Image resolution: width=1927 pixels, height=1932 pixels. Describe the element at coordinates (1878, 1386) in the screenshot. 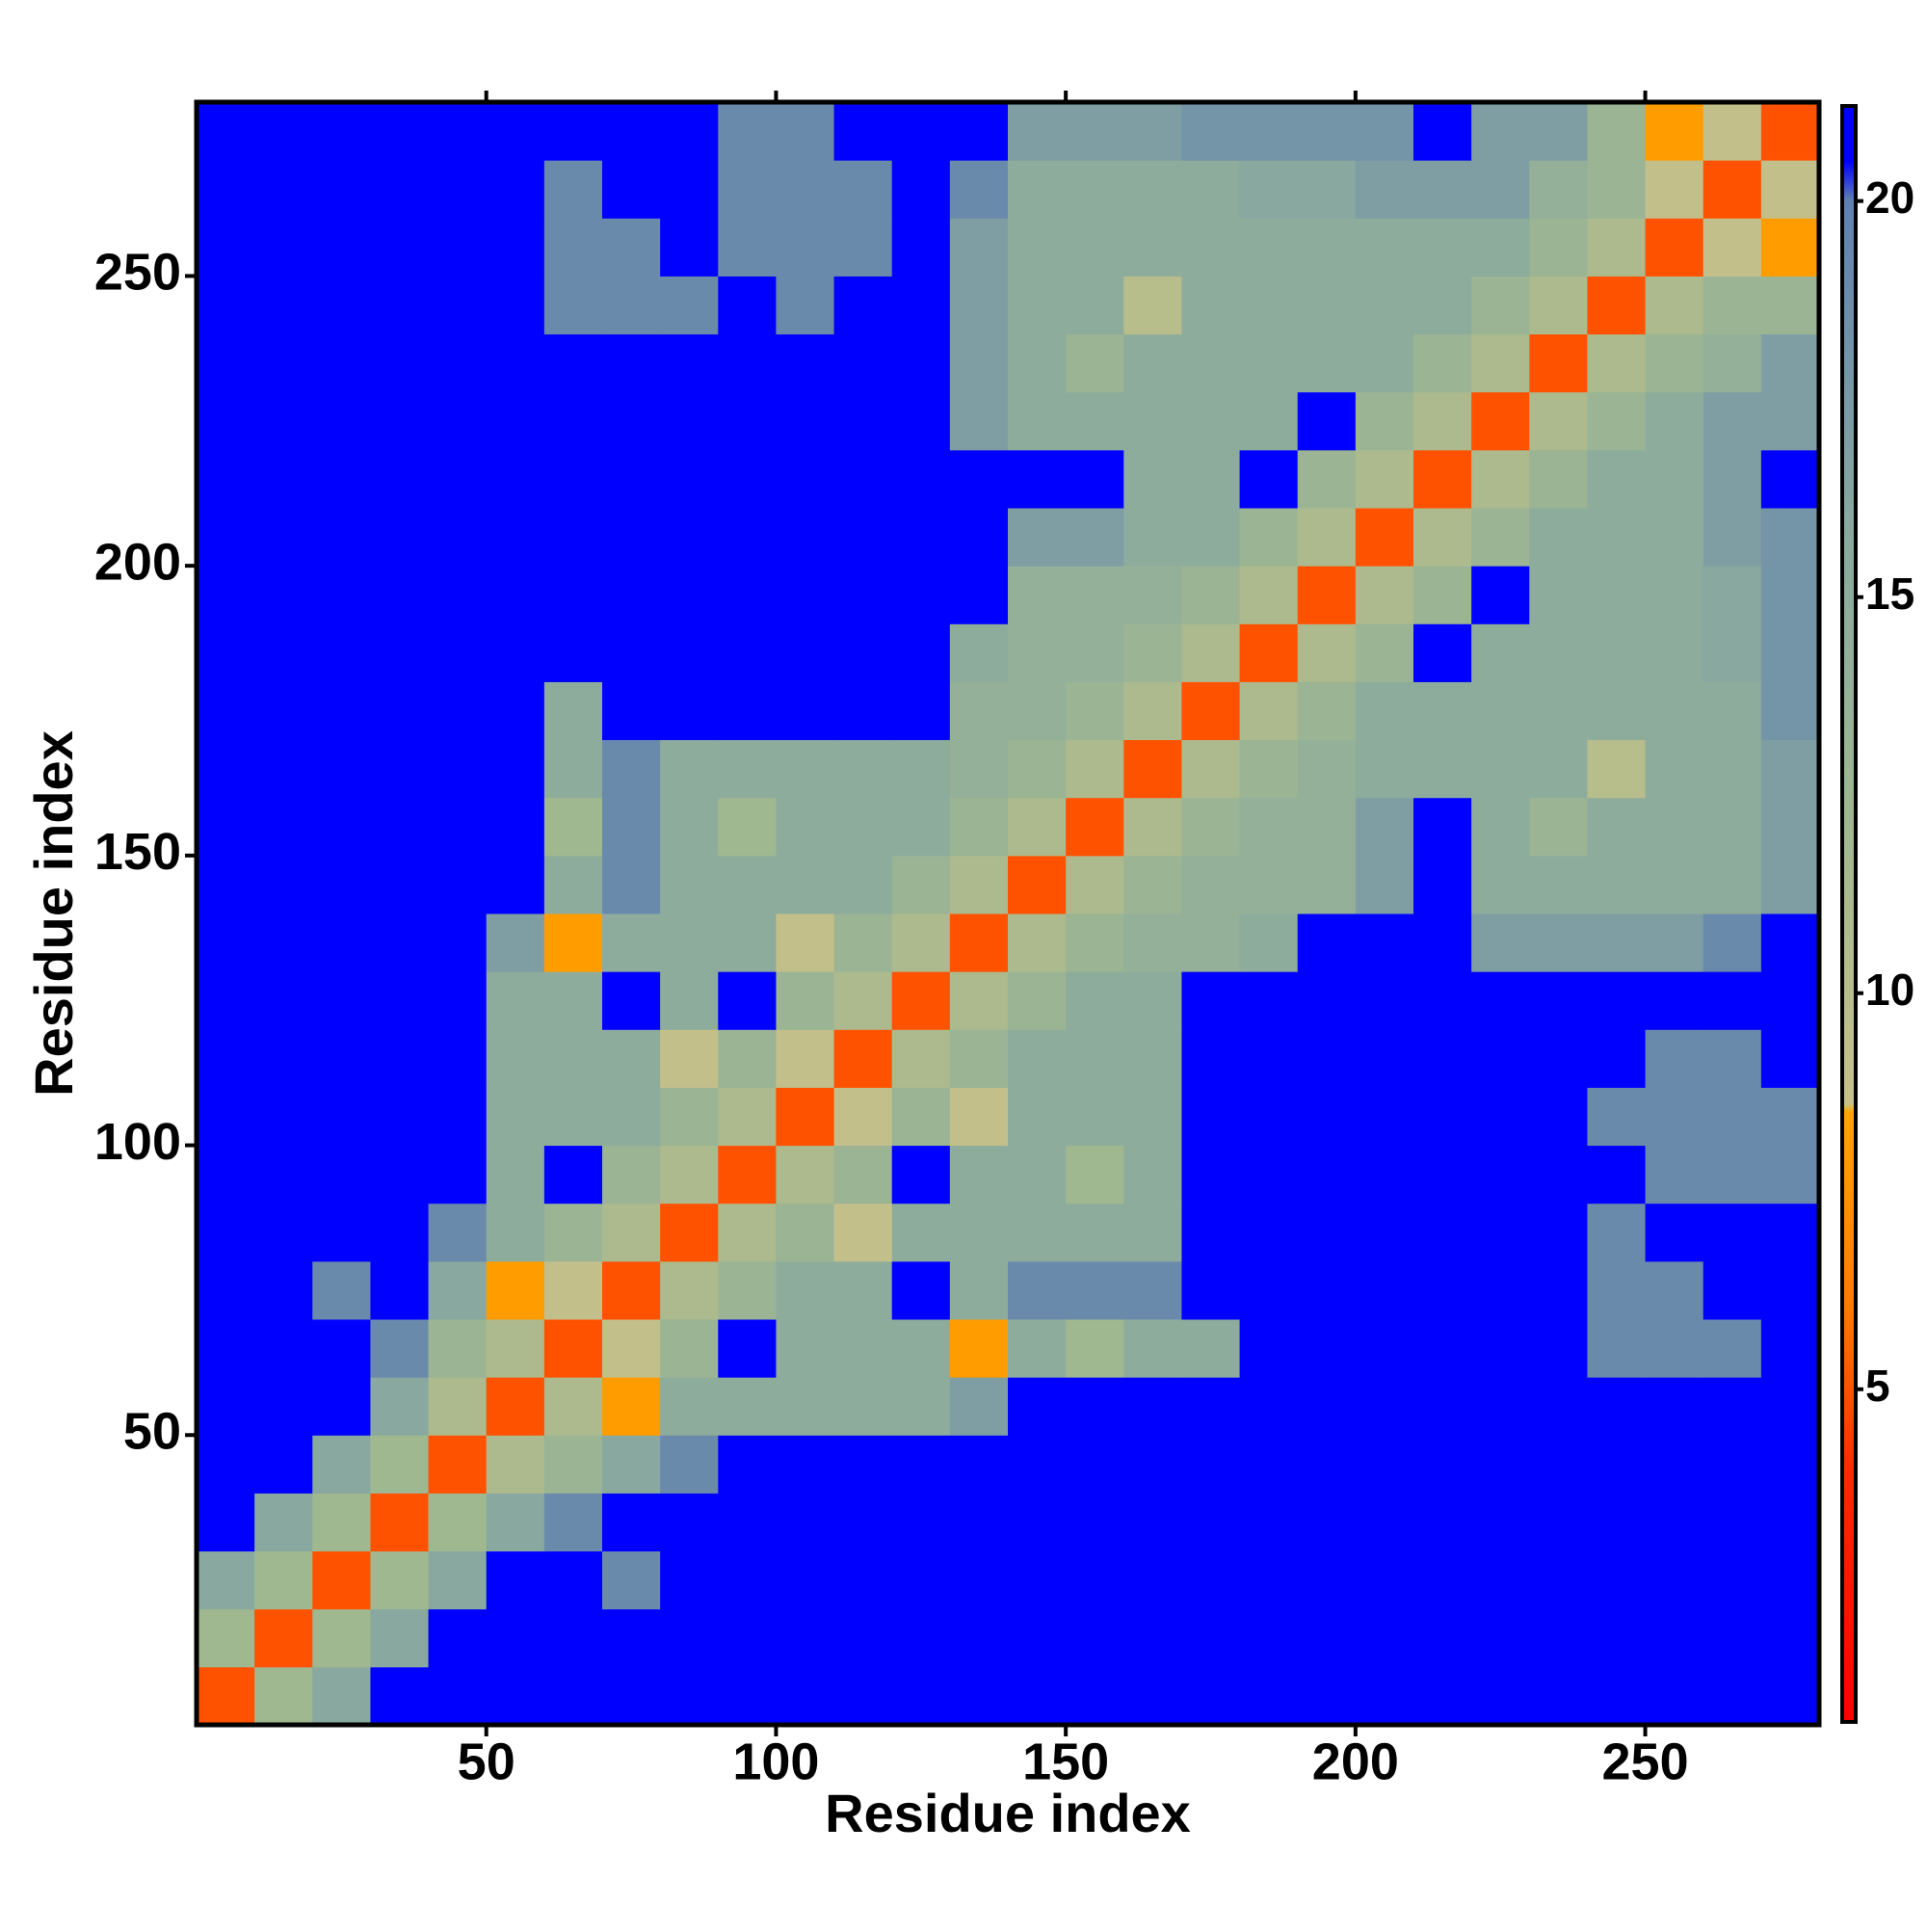

I see `colorbar-tick-label: 5` at that location.